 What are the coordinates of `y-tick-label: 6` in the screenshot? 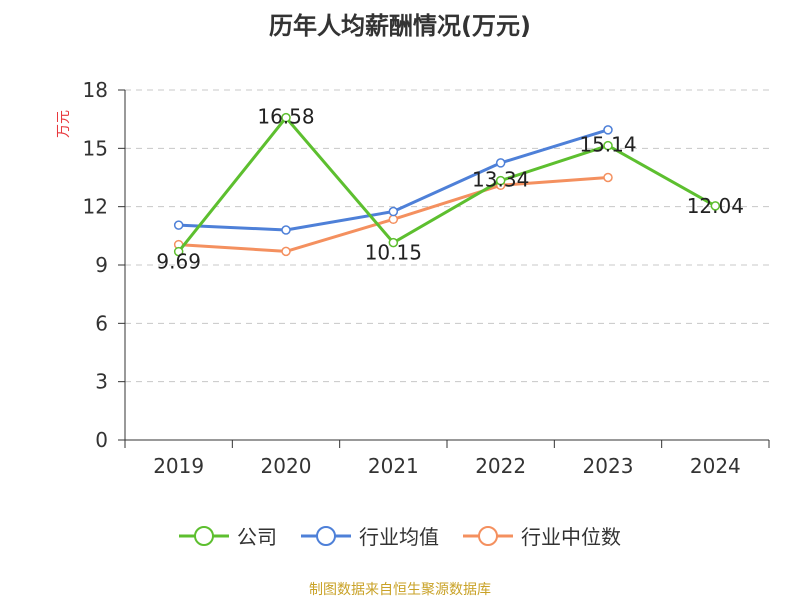 It's located at (101, 323).